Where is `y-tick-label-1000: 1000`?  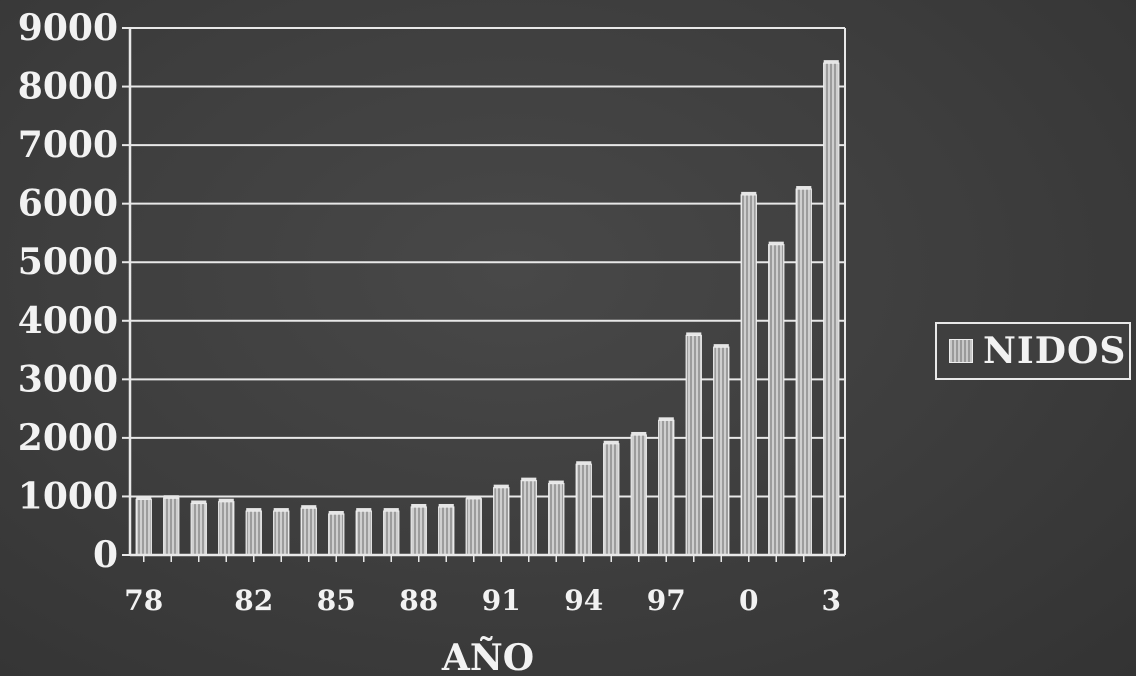
y-tick-label-1000: 1000 is located at coordinates (68, 496).